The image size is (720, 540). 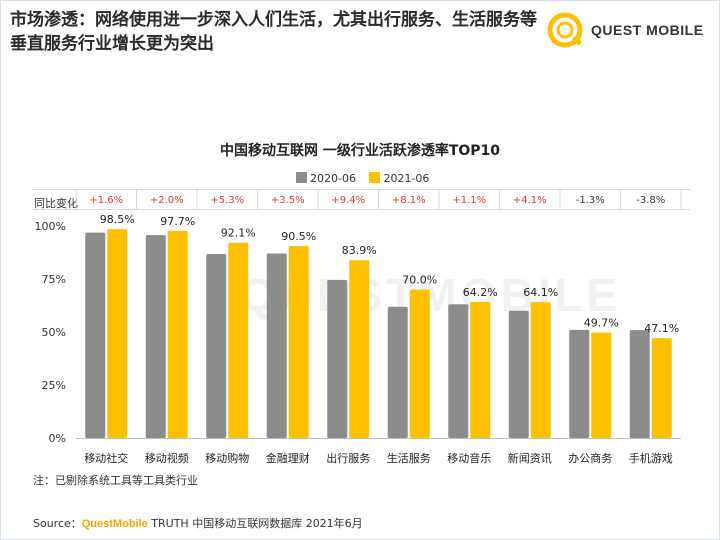 I want to click on change-value: +2.0%, so click(x=167, y=200).